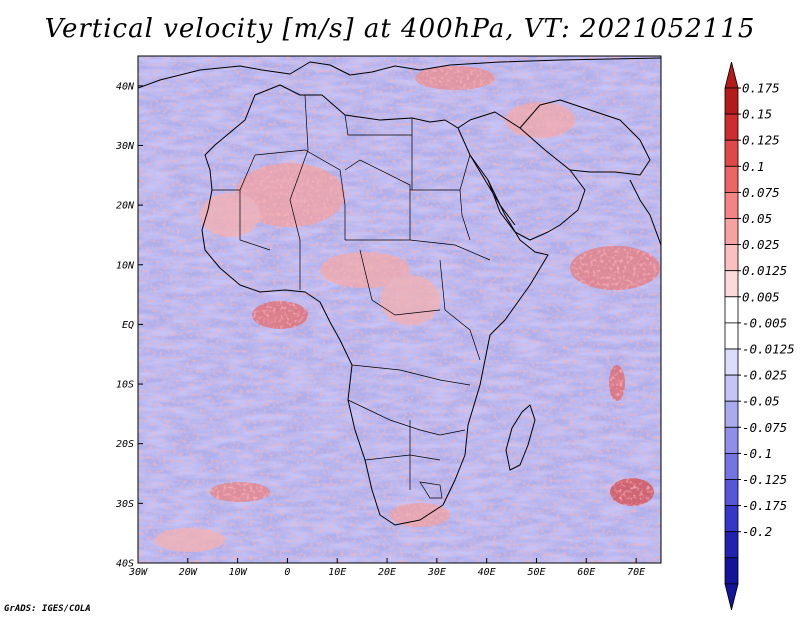 This screenshot has height=618, width=800. I want to click on europe-coastline, so click(399, 73).